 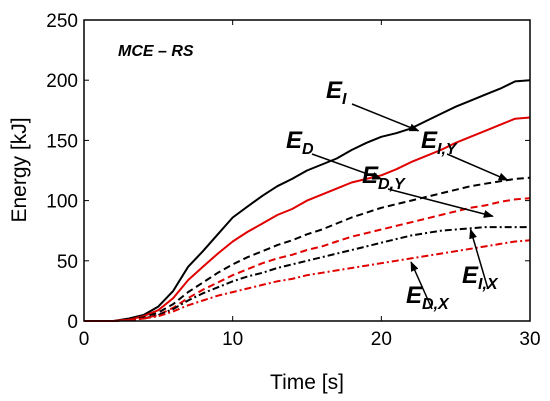 I want to click on x-axis-label: Time [s], so click(x=307, y=382).